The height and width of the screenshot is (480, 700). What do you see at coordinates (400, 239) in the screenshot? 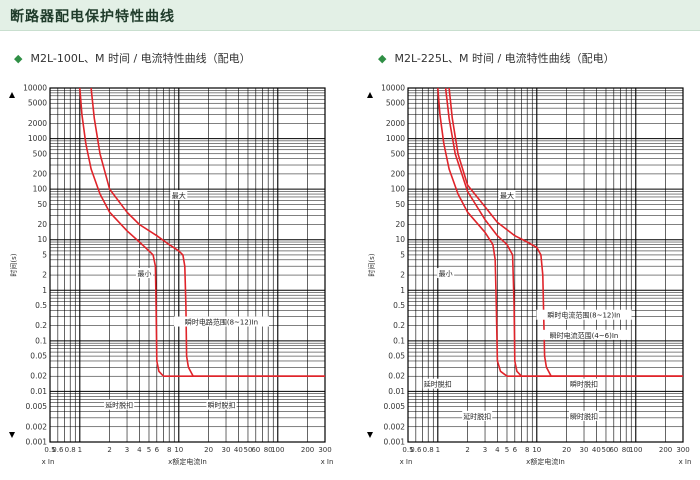
I see `chart-2-y-tick-label: 10` at bounding box center [400, 239].